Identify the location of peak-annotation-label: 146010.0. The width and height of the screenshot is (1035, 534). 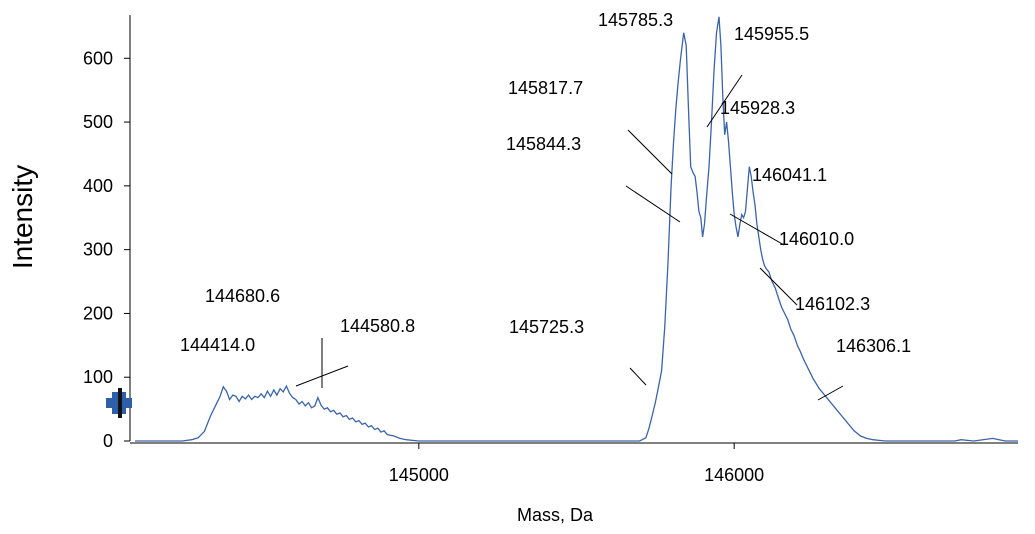
(816, 239).